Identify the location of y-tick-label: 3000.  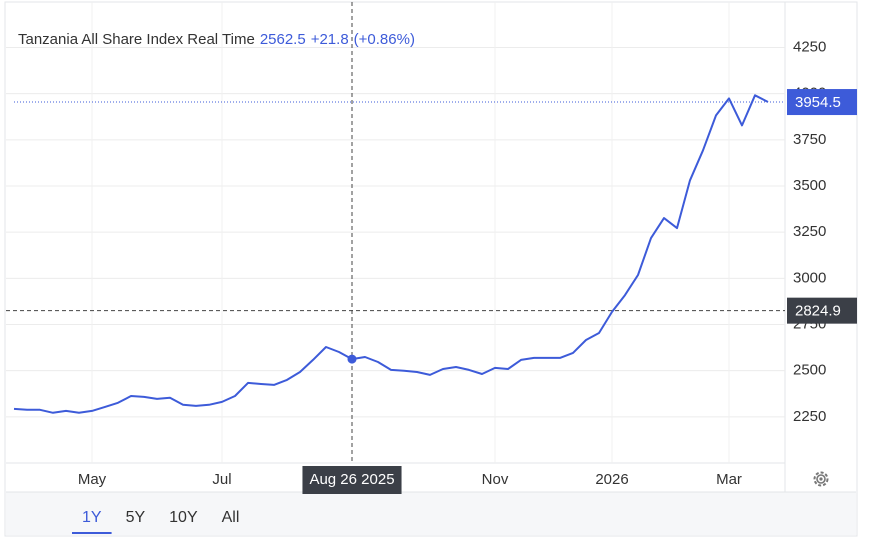
(809, 277).